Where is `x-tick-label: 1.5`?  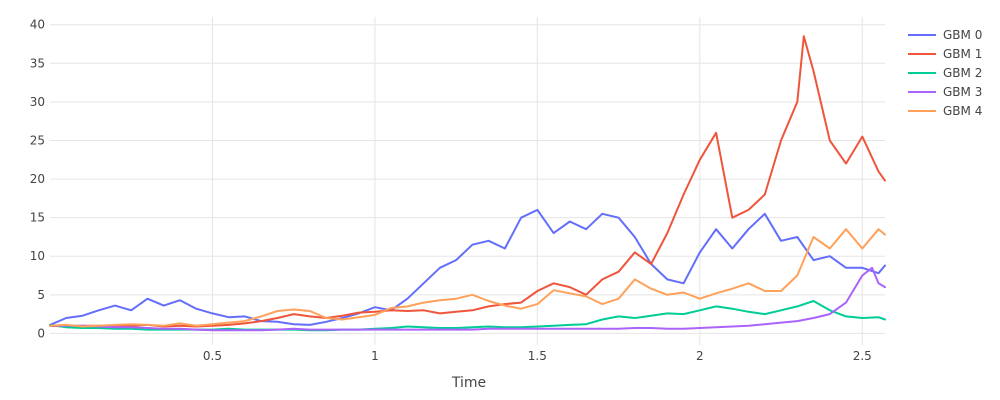 x-tick-label: 1.5 is located at coordinates (537, 356).